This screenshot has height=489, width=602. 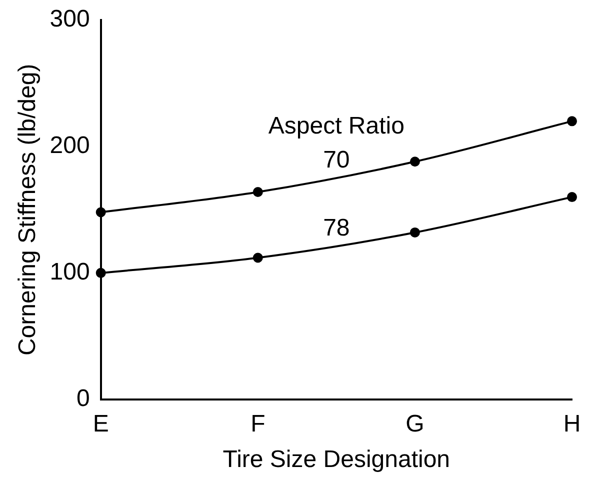 I want to click on x-tick-label: H, so click(x=572, y=424).